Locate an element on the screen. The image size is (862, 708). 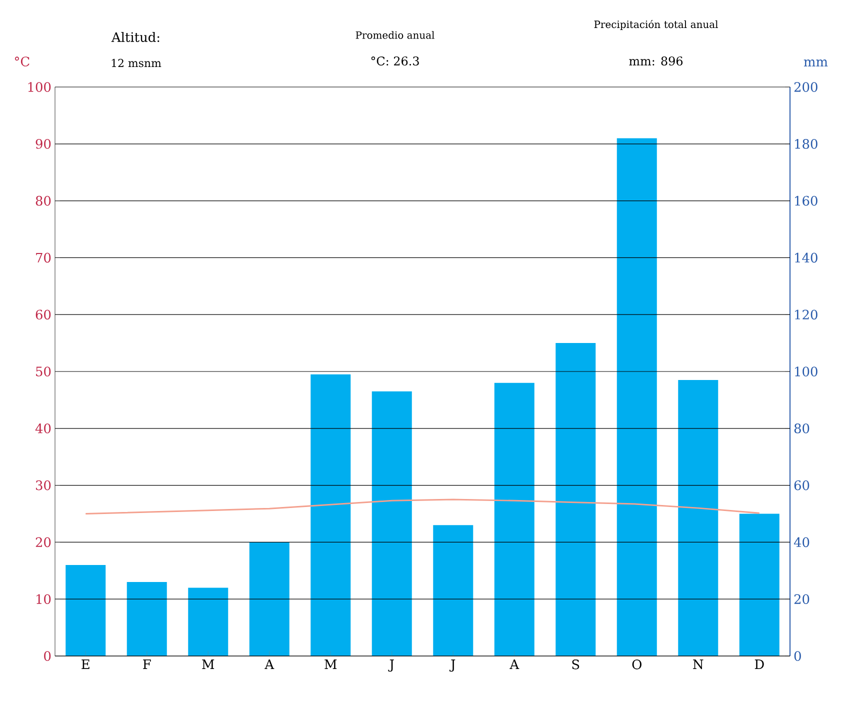
x-tick-label: E is located at coordinates (86, 664).